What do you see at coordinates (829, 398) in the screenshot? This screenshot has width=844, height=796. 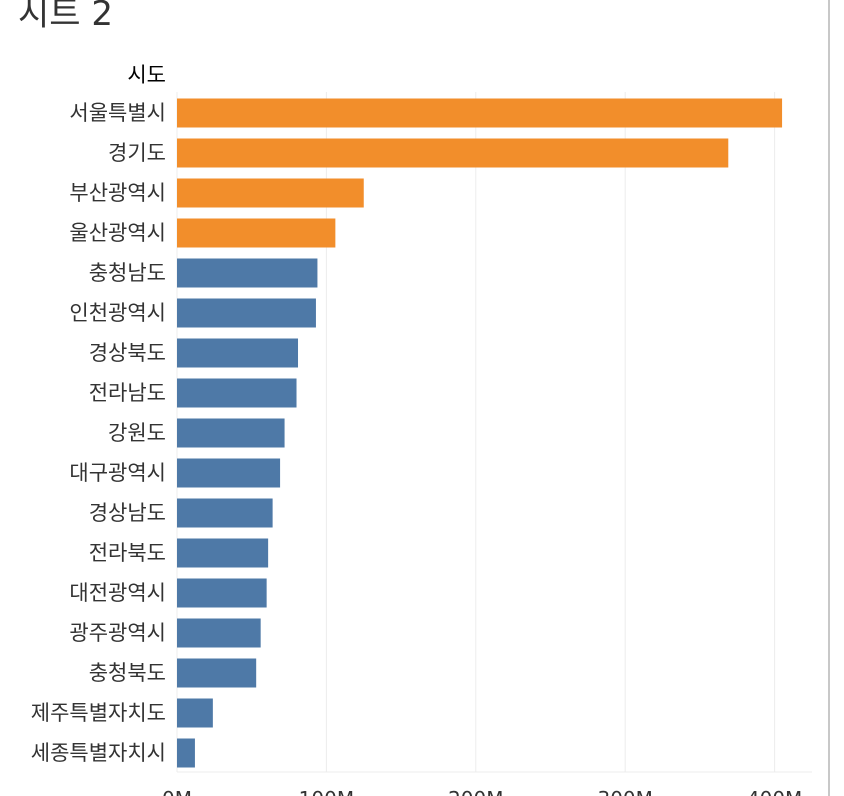 I see `panel-divider` at bounding box center [829, 398].